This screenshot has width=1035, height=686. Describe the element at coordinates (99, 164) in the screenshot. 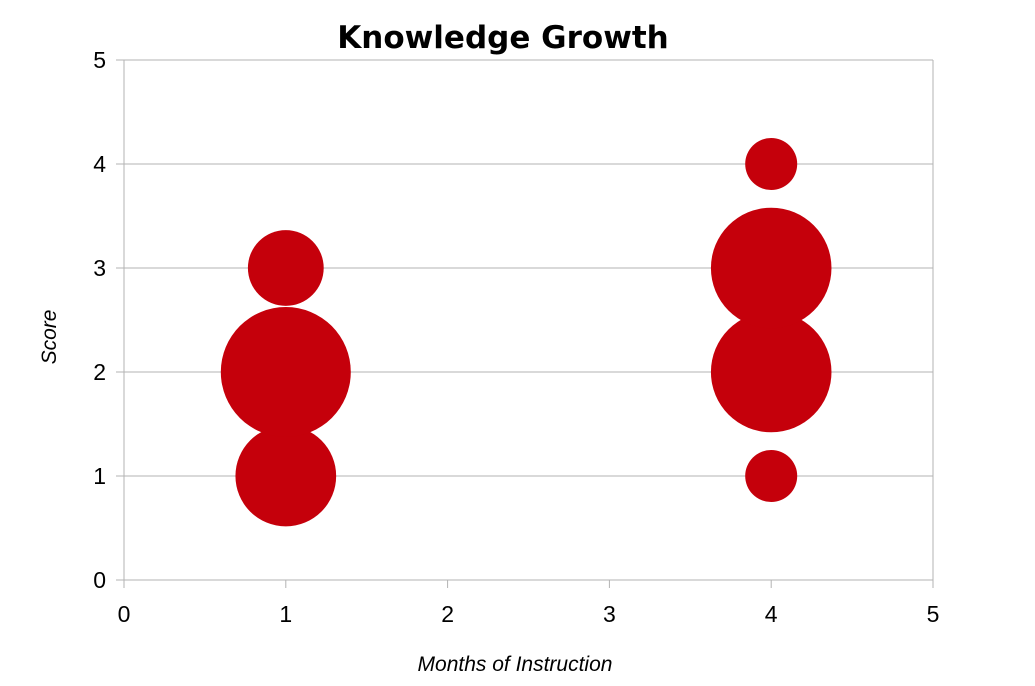

I see `y-tick-label: 4` at that location.